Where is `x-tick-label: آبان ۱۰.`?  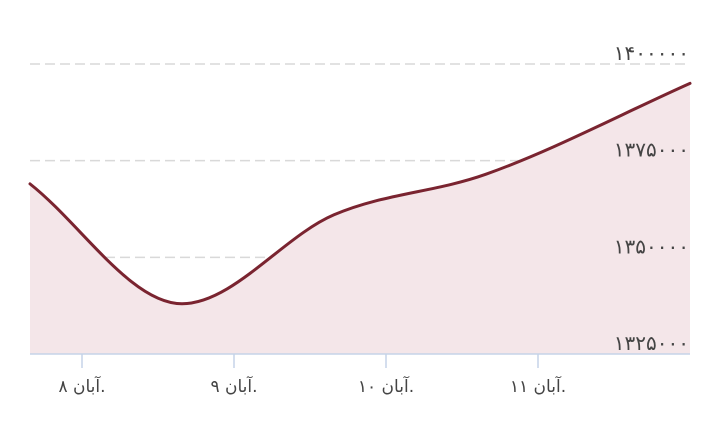
x-tick-label: آبان ۱۰. is located at coordinates (386, 386).